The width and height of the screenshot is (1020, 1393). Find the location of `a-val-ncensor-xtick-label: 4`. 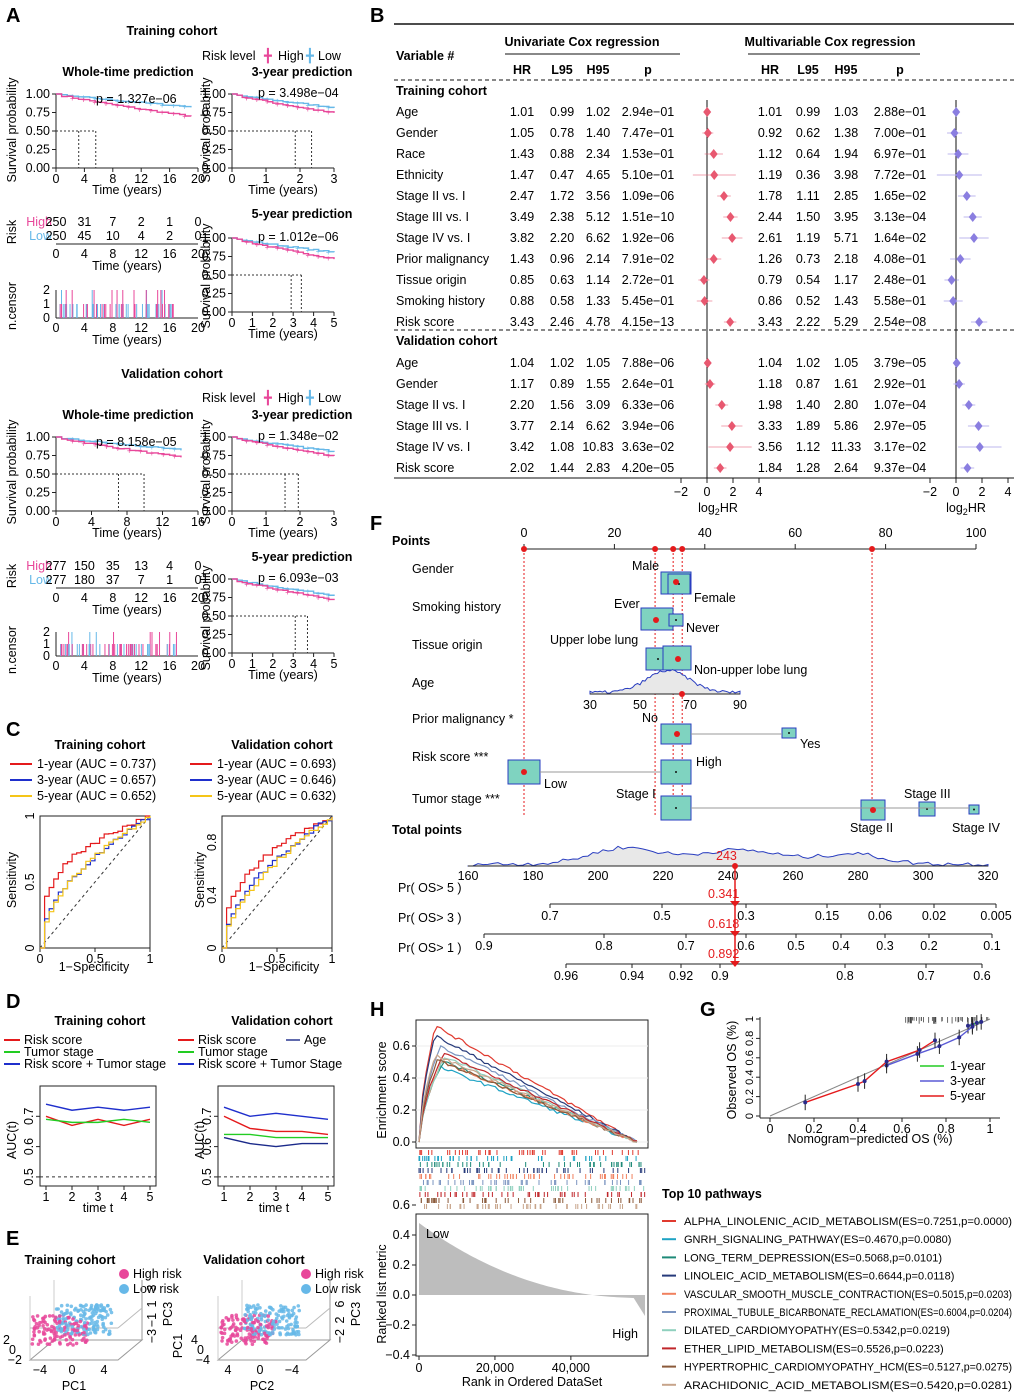

a-val-ncensor-xtick-label: 4 is located at coordinates (84, 666).